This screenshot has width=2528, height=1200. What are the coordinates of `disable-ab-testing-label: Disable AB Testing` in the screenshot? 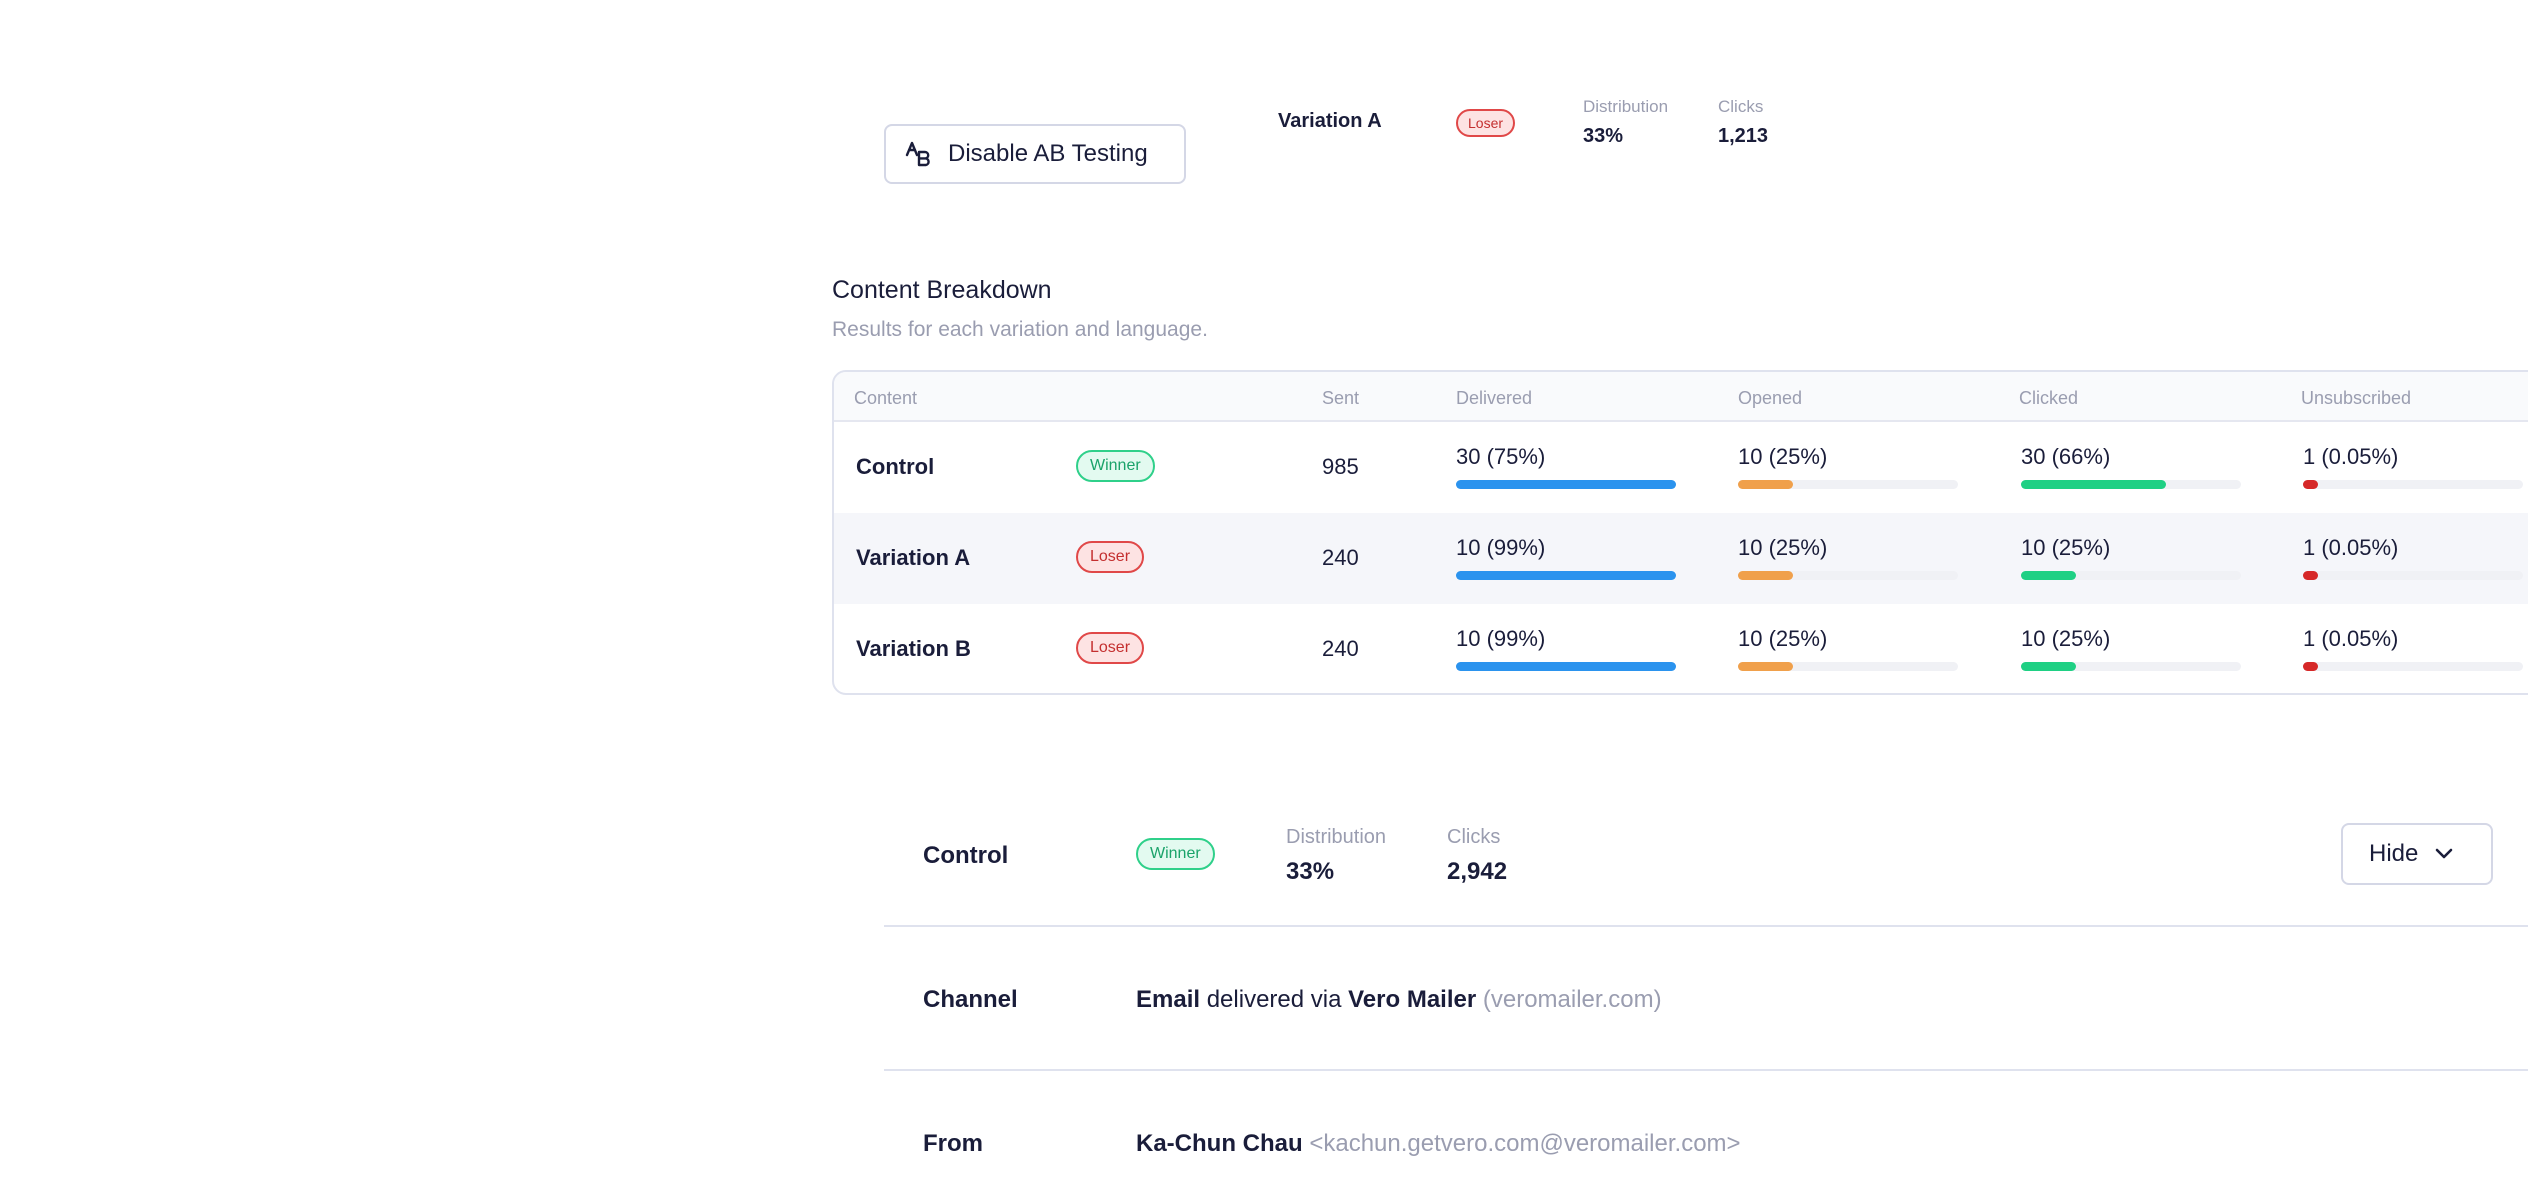 It's located at (1048, 153).